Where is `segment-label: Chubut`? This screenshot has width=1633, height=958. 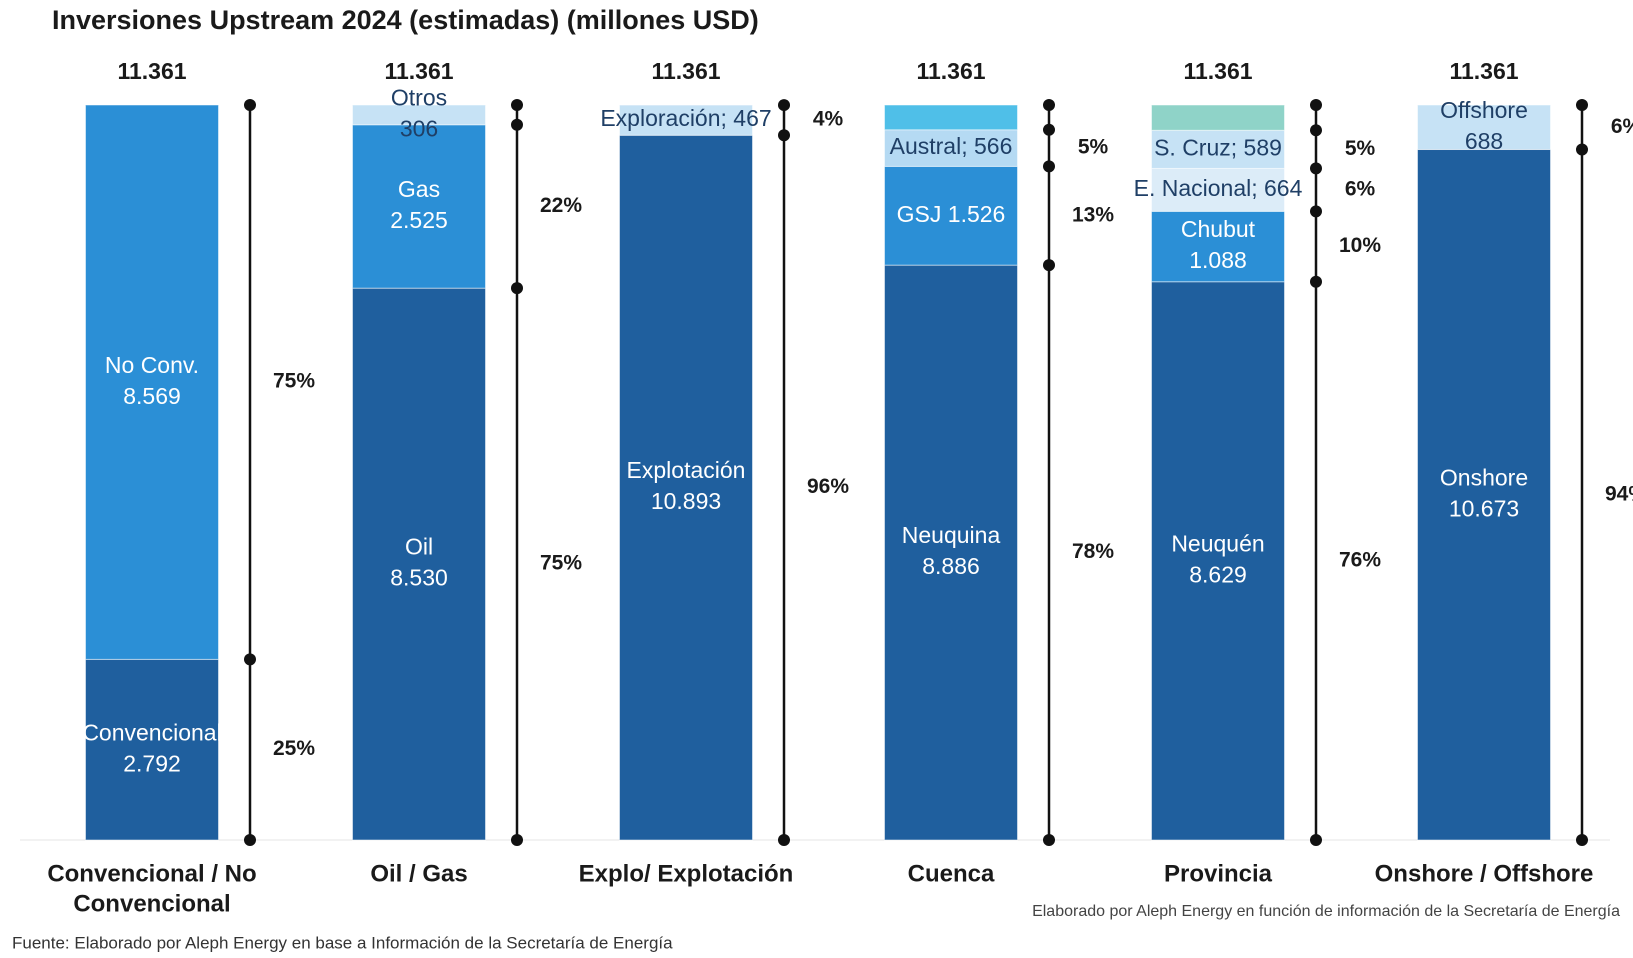
segment-label: Chubut is located at coordinates (1218, 229).